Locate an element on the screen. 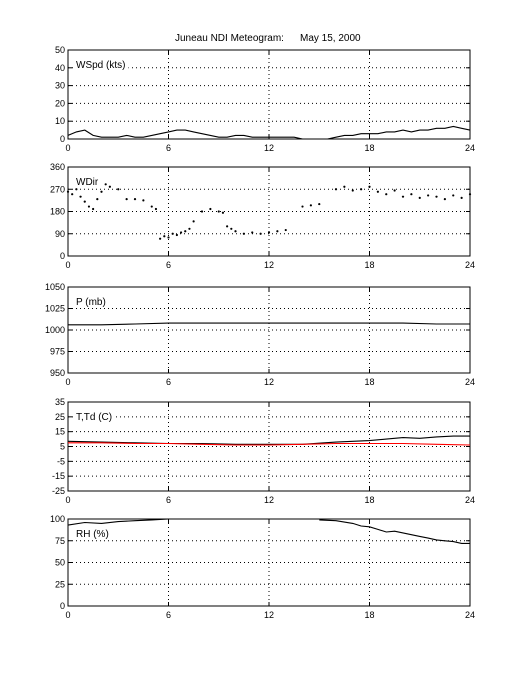  title-text: Juneau NDI Meteogram: is located at coordinates (229, 38).